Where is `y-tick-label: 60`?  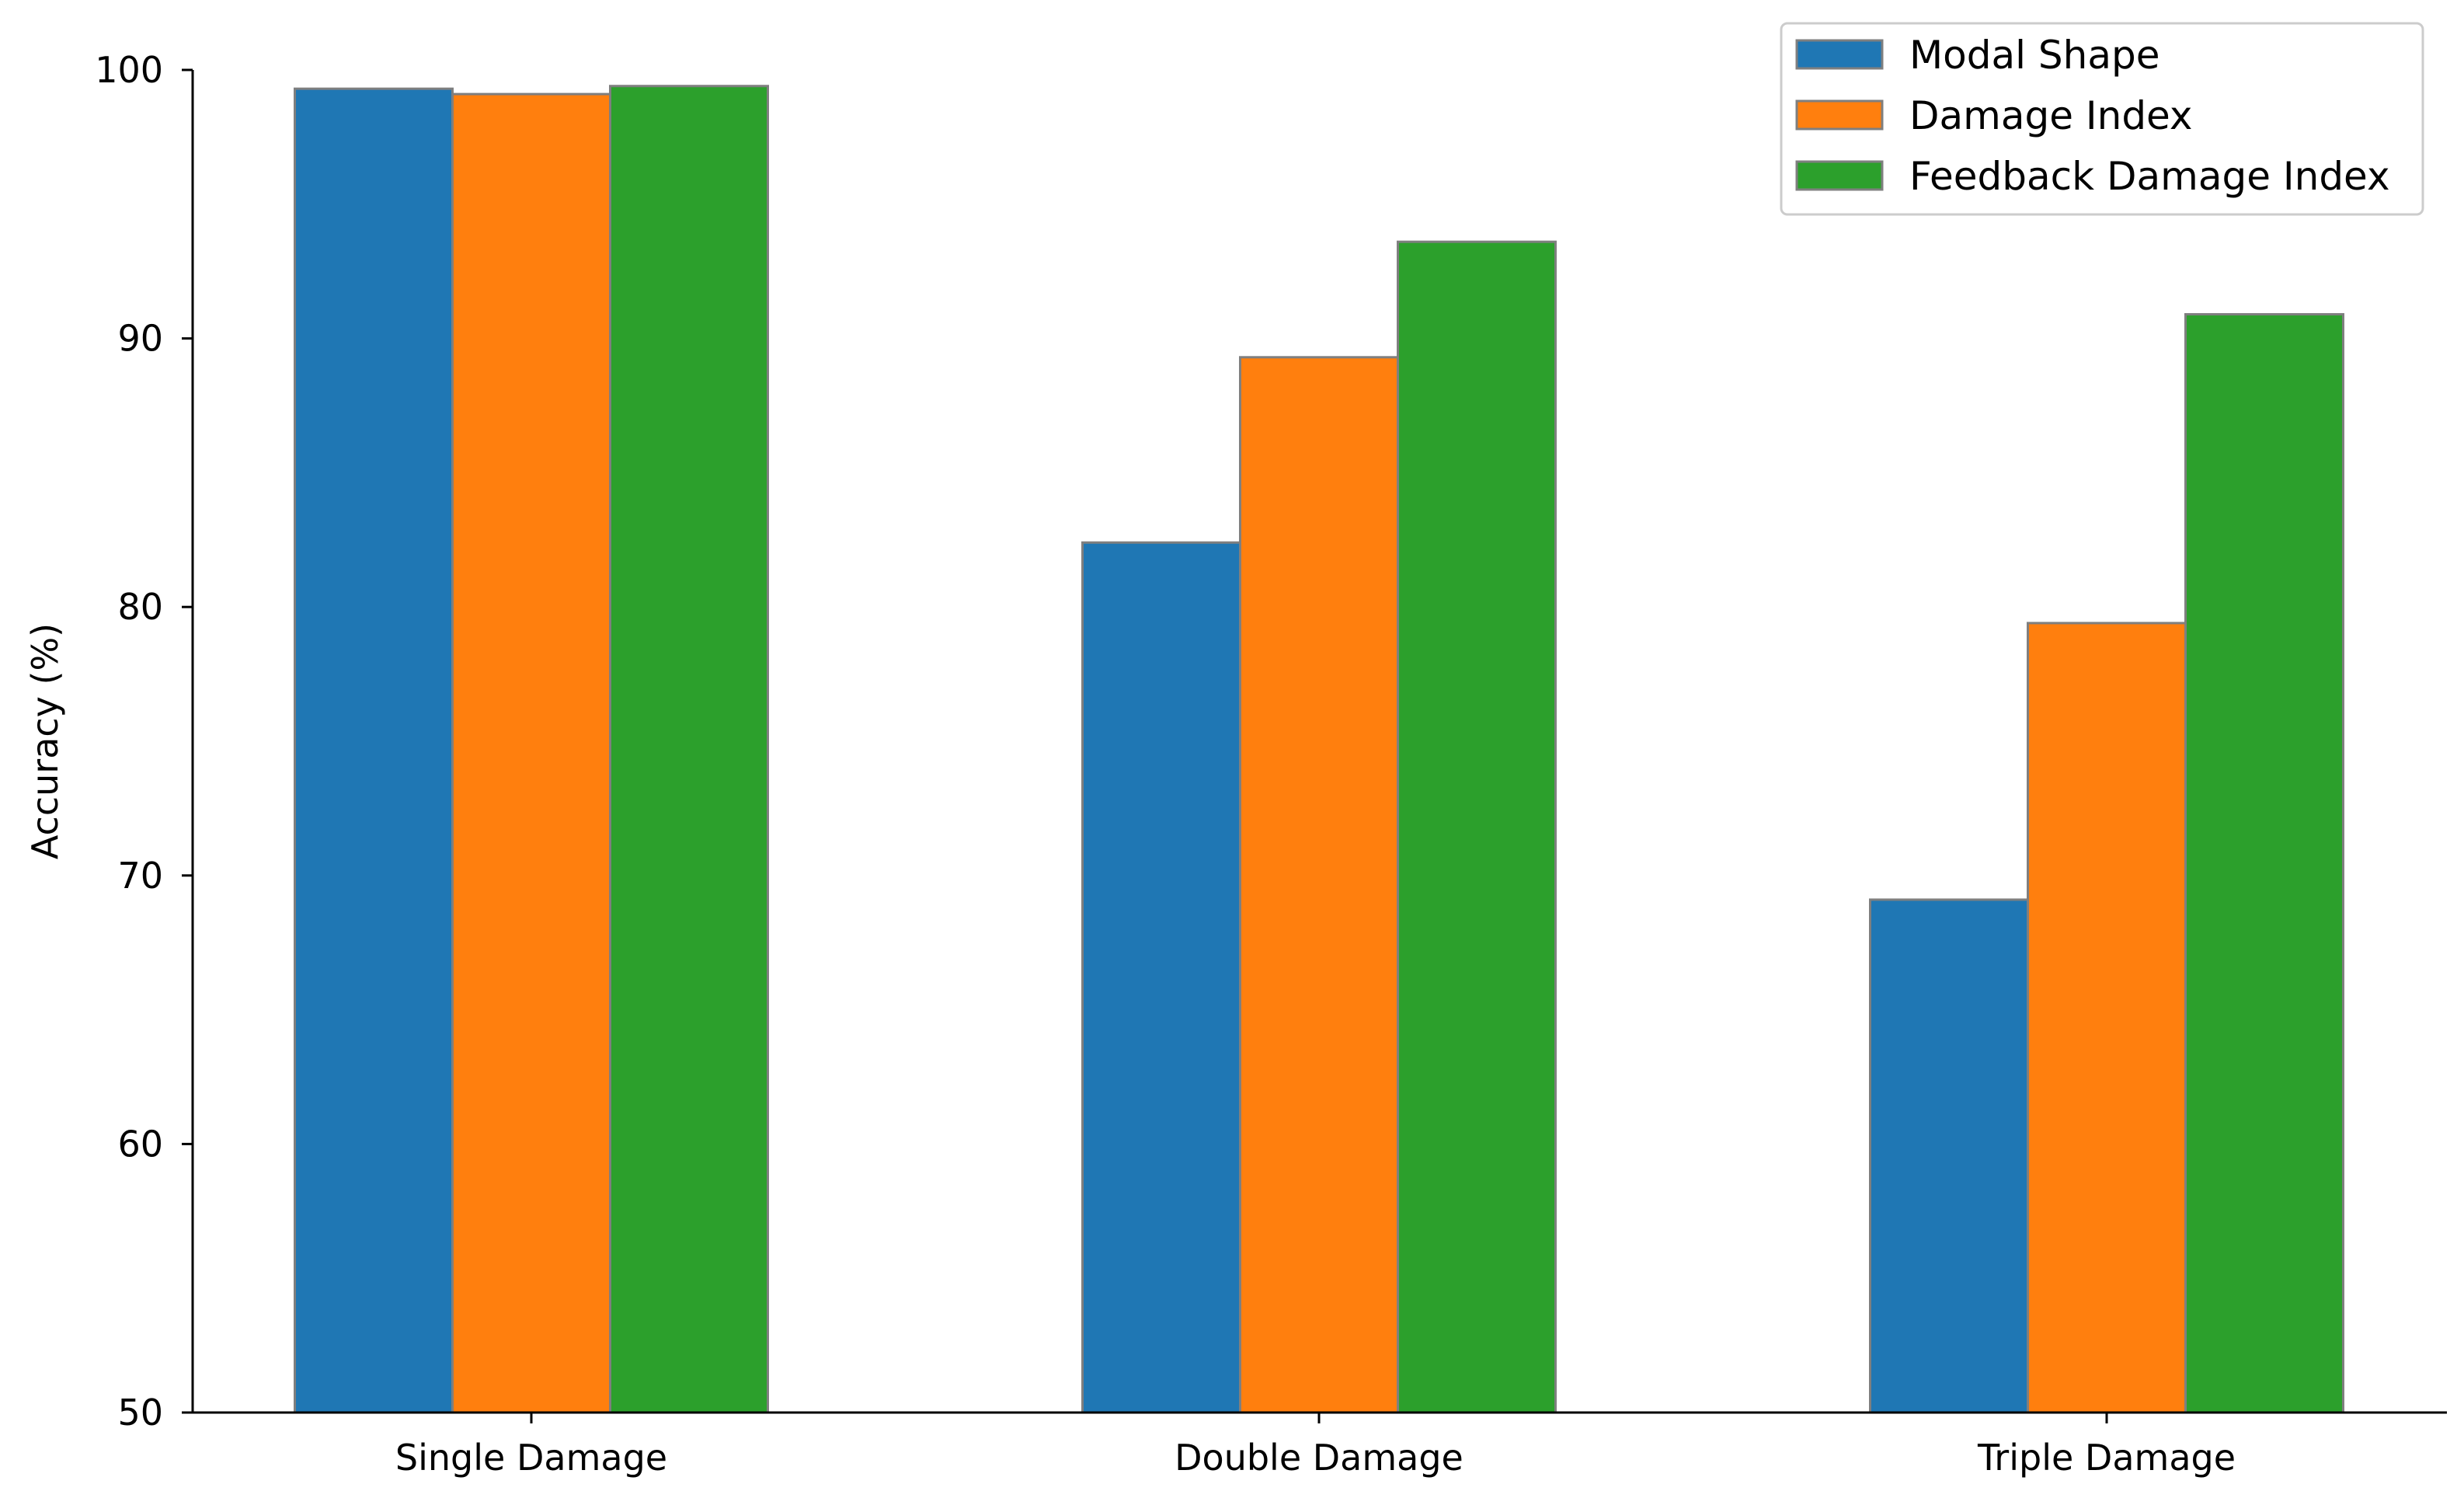 y-tick-label: 60 is located at coordinates (140, 1144).